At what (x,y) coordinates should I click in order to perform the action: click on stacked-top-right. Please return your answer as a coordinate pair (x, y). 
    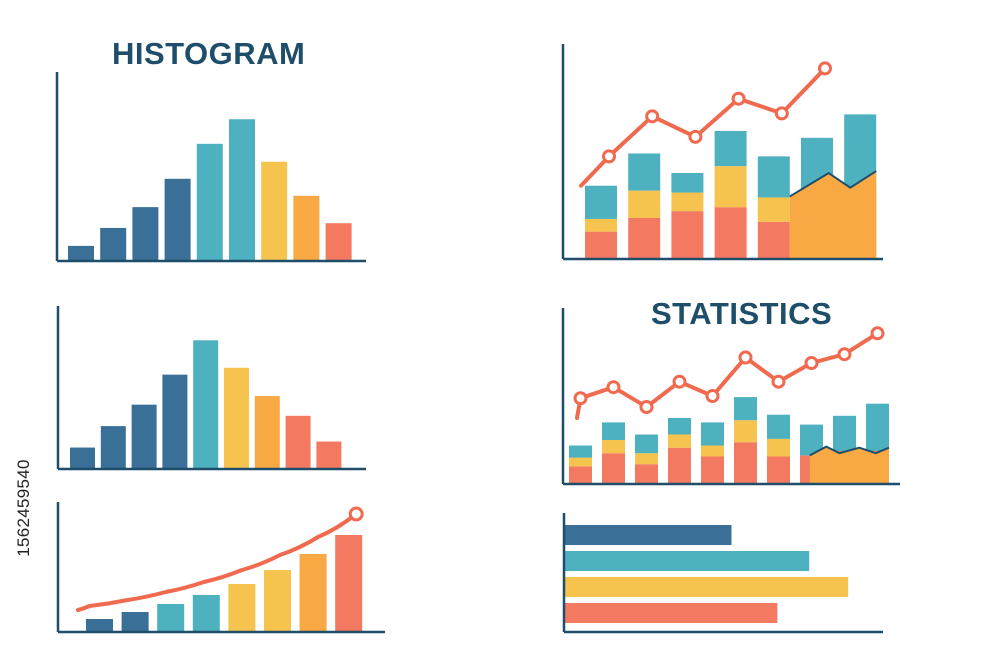
    Looking at the image, I should click on (722, 152).